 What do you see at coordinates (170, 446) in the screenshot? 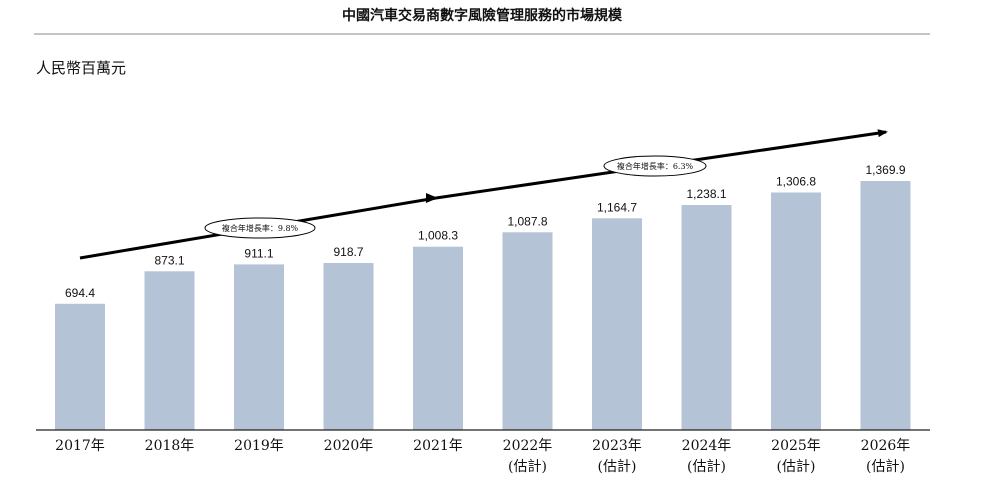
I see `category-label-1: 2018年` at bounding box center [170, 446].